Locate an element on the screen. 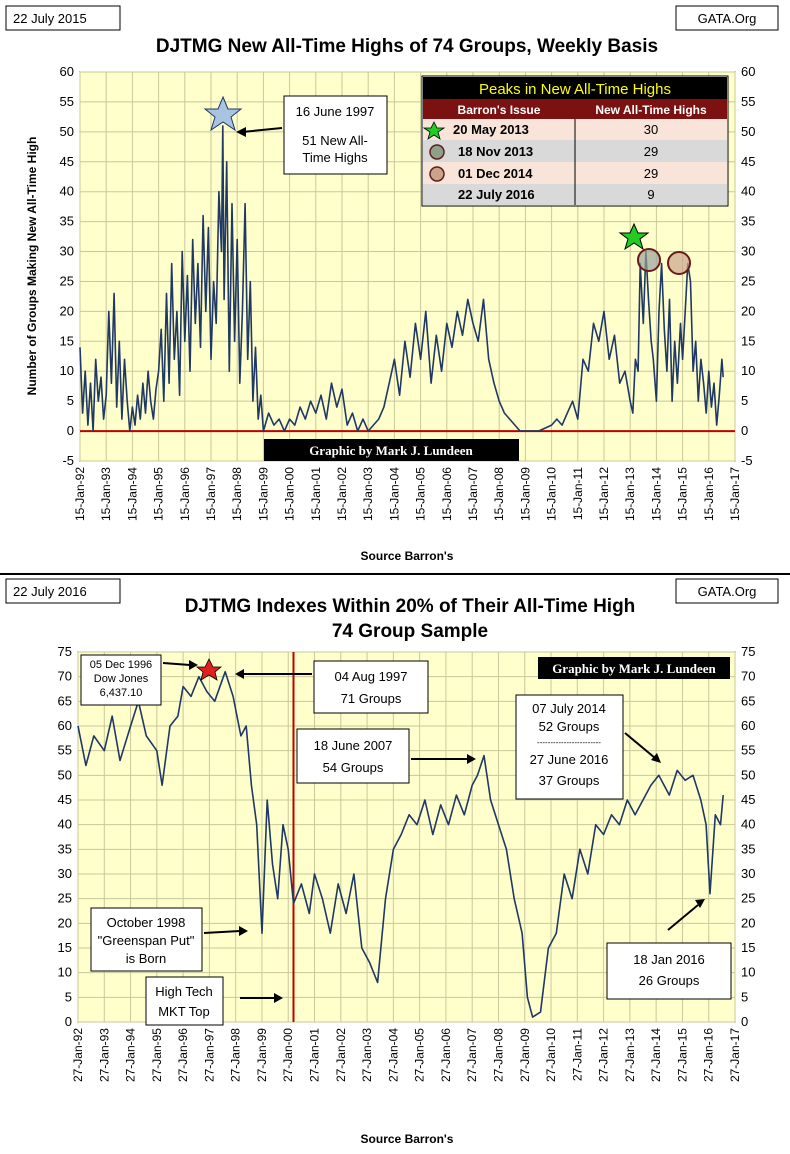 The width and height of the screenshot is (790, 1154). y-tick-label: 70 is located at coordinates (65, 676).